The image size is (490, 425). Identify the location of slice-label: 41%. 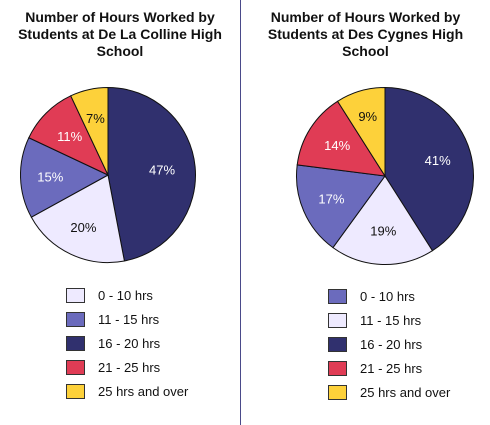
(438, 160).